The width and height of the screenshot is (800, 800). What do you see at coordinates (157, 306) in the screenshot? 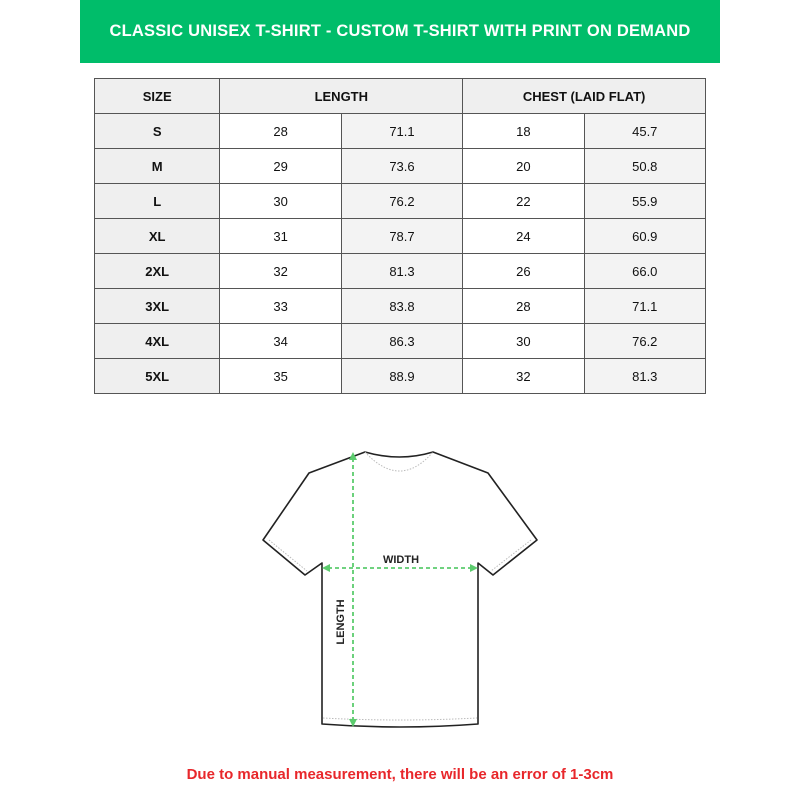
I see `cell-size: 3XL` at bounding box center [157, 306].